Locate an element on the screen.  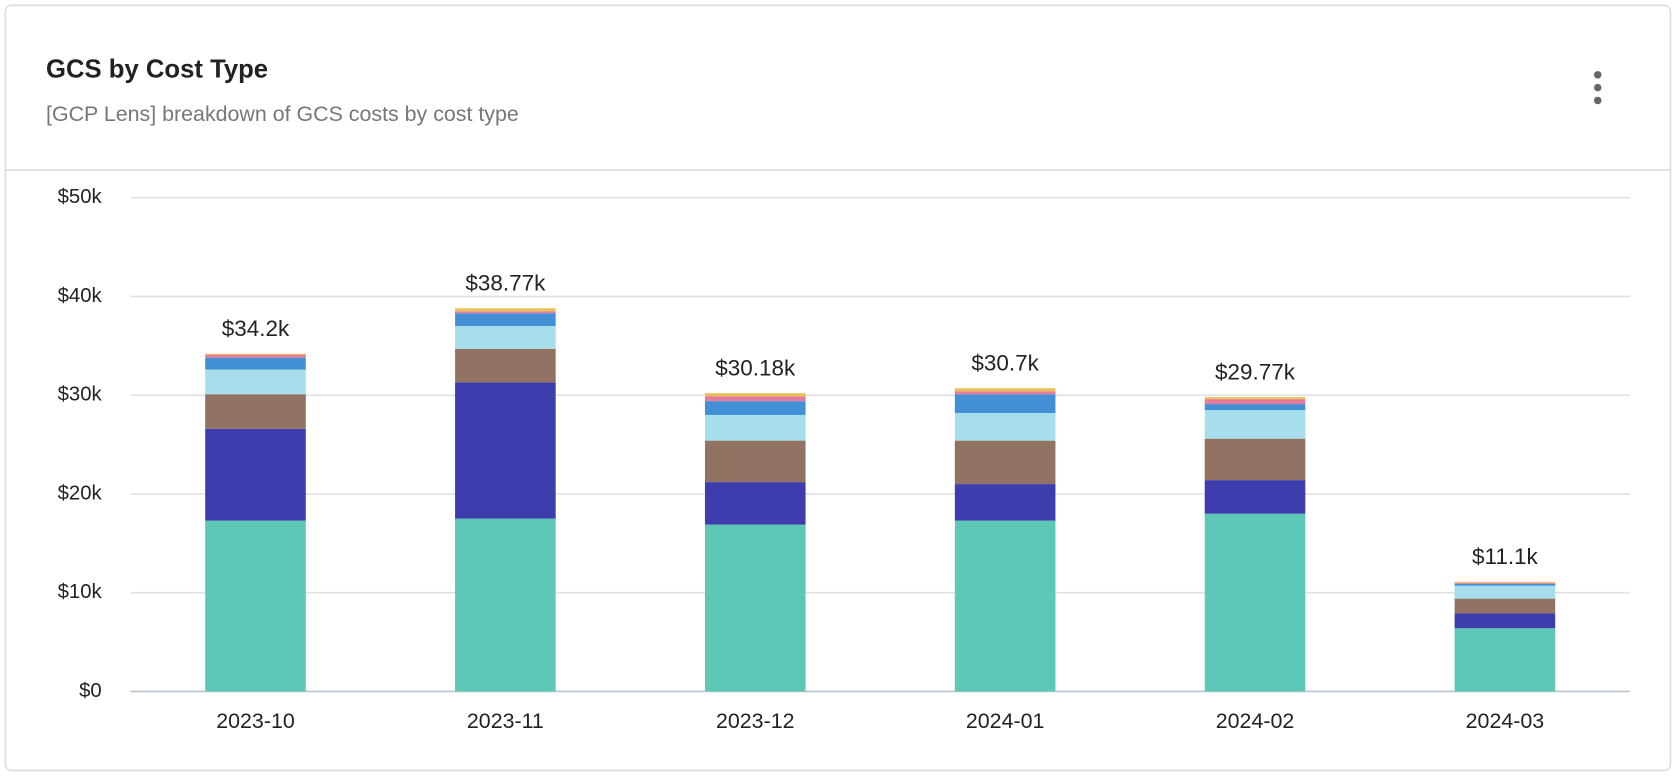
x-tick-label: 2024-02 is located at coordinates (1255, 721).